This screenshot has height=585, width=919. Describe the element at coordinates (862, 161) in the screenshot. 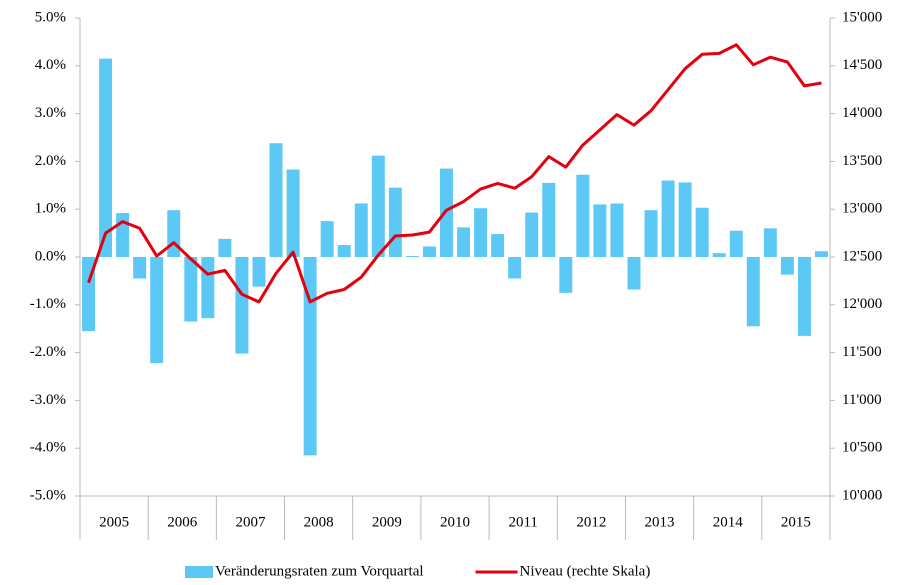

I see `y2-tick-label: 13'500` at that location.